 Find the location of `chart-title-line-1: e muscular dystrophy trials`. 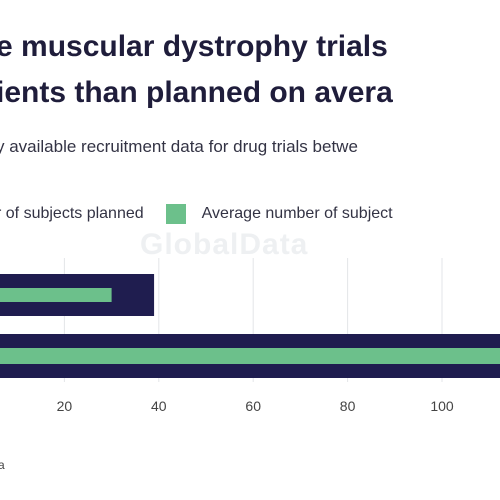

chart-title-line-1: e muscular dystrophy trials is located at coordinates (194, 46).